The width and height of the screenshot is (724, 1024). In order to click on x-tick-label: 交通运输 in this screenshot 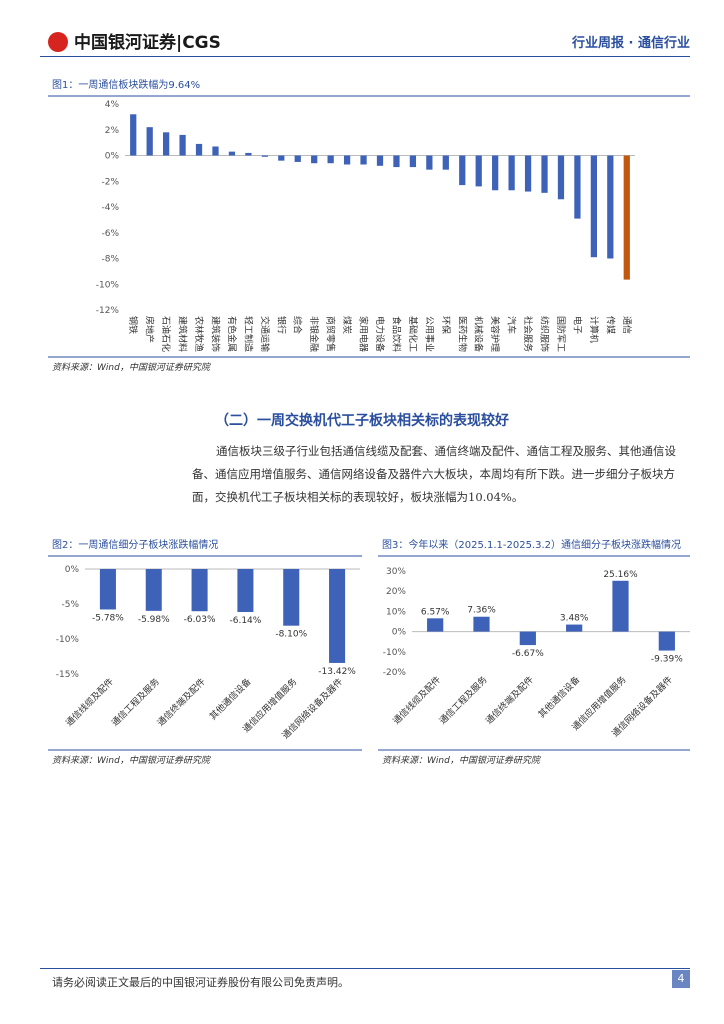, I will do `click(265, 334)`.